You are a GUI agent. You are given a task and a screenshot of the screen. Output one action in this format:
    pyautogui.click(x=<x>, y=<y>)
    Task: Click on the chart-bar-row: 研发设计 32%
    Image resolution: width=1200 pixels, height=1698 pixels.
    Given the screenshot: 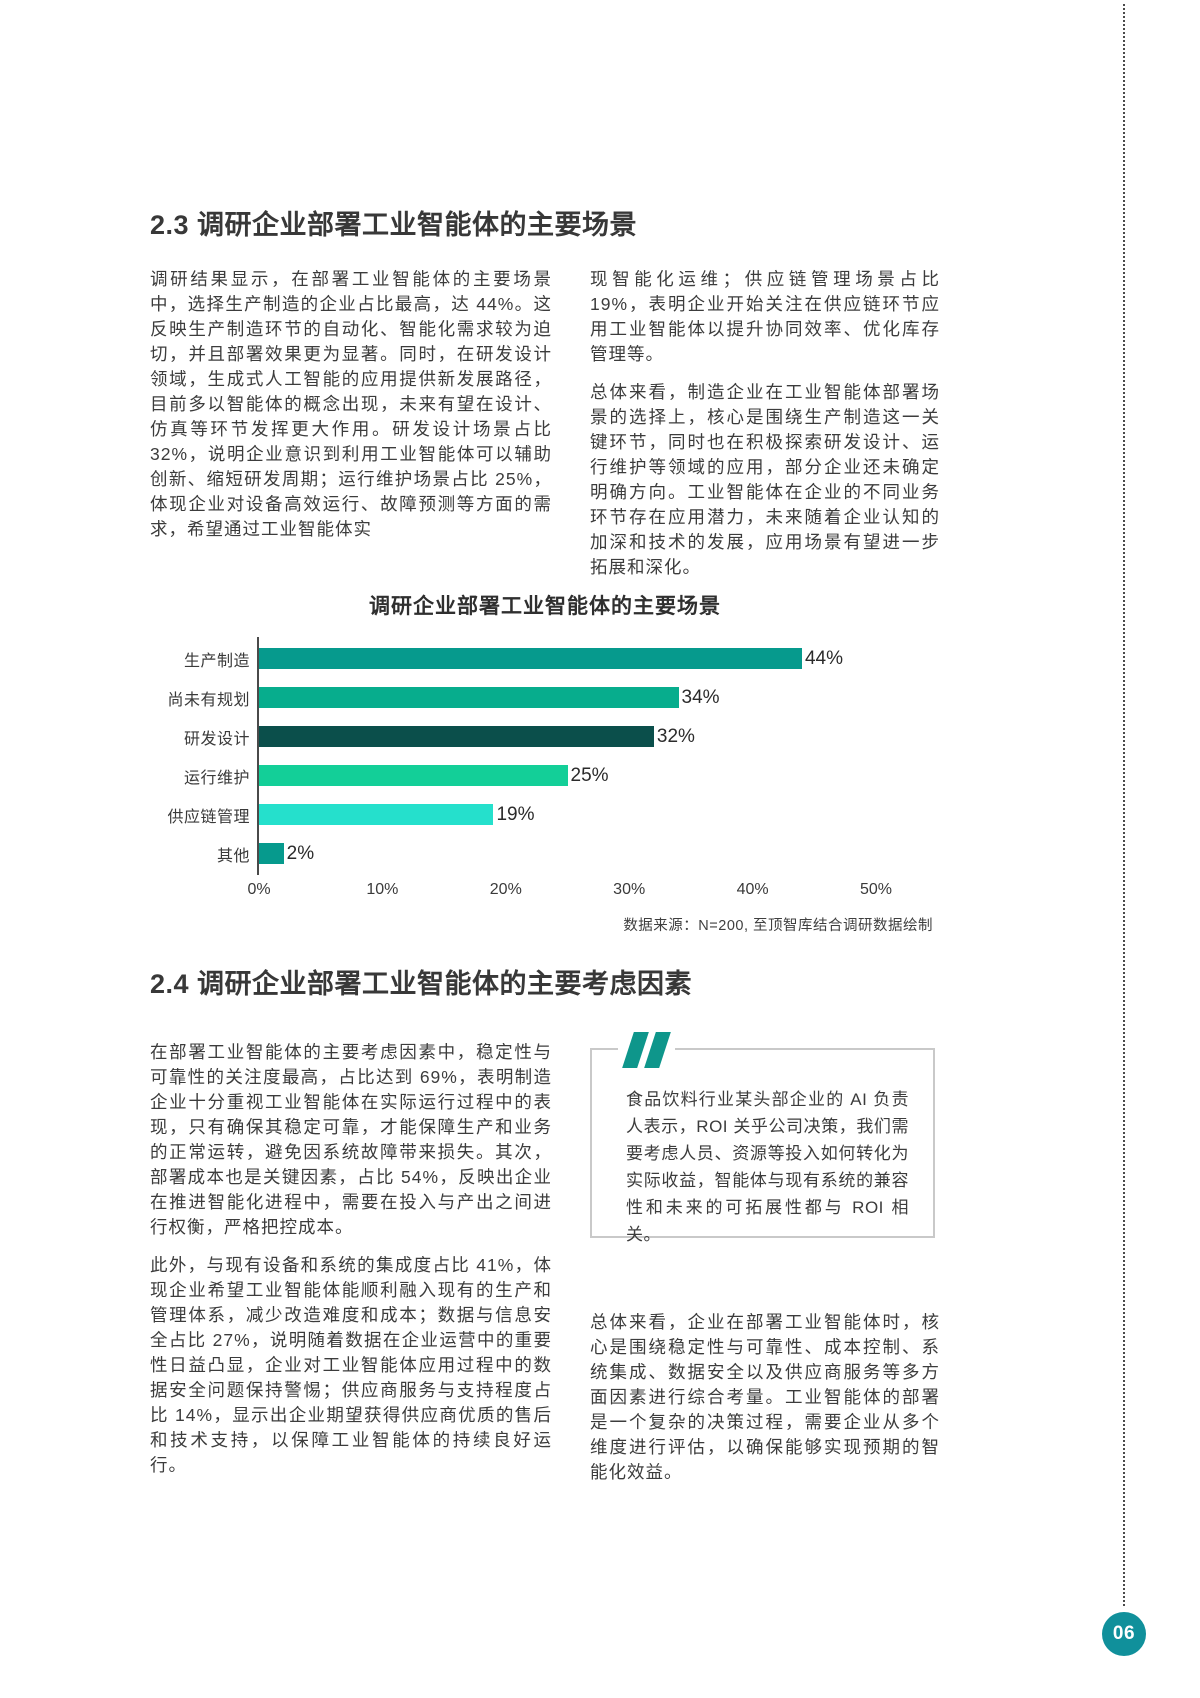 What is the action you would take?
    pyautogui.click(x=545, y=736)
    